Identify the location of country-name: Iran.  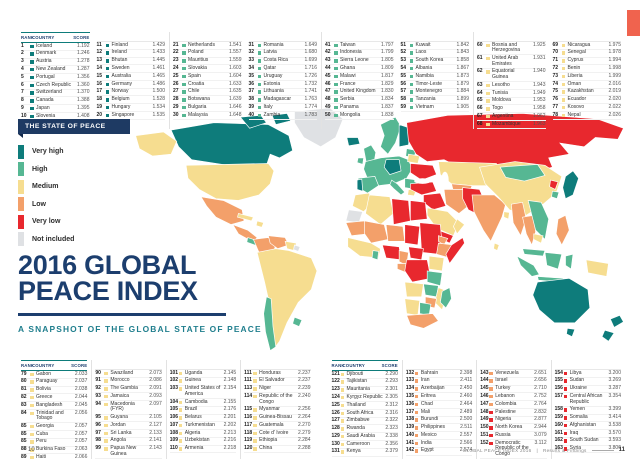
(425, 380).